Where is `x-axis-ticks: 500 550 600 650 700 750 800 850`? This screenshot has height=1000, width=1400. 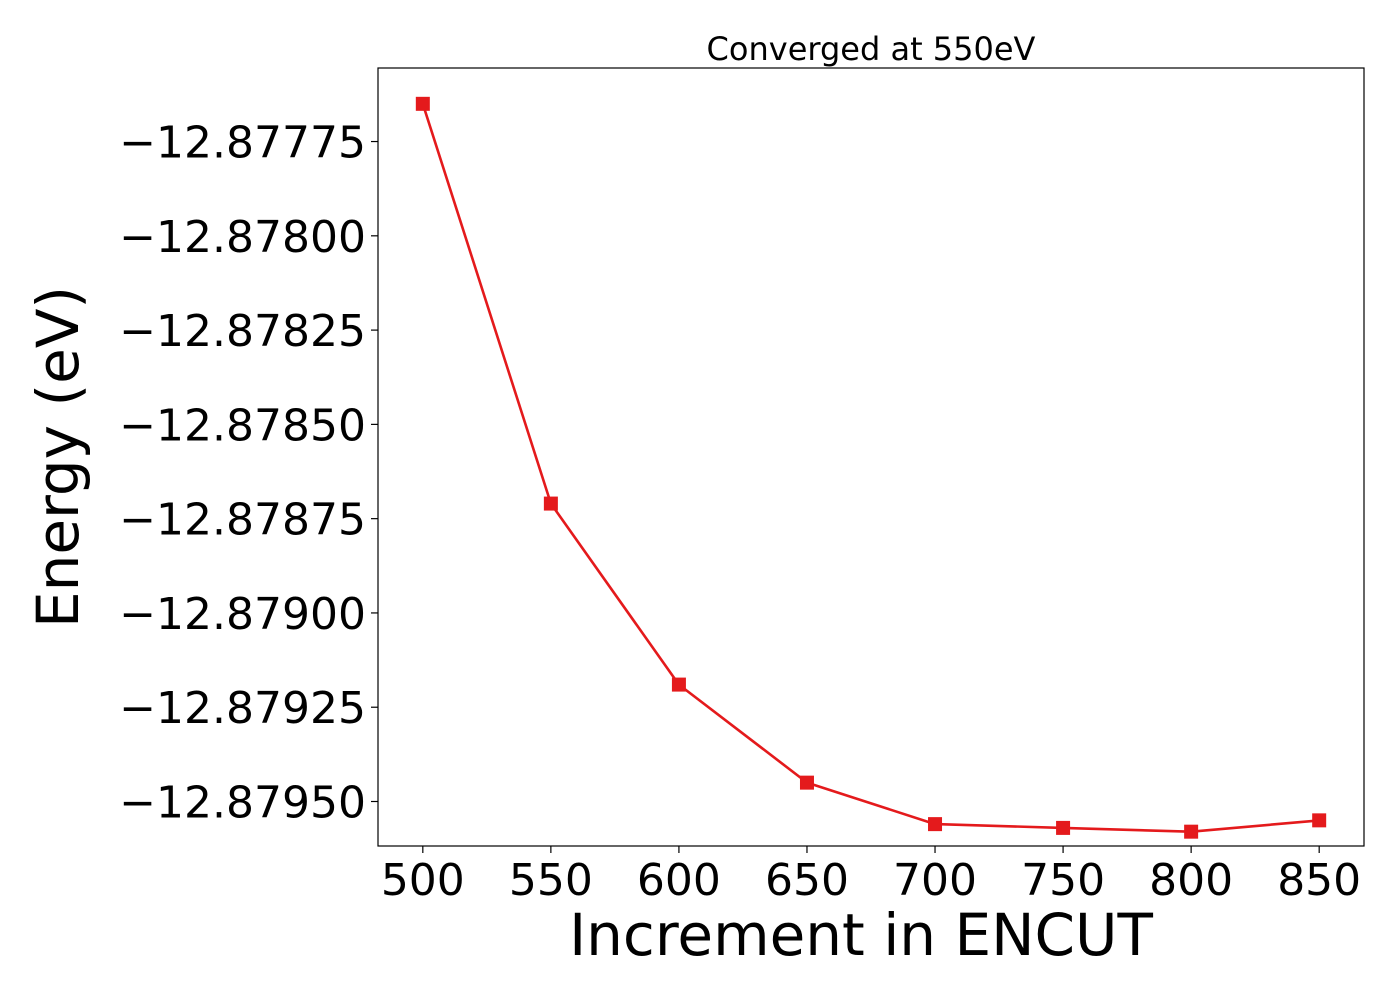
x-axis-ticks: 500 550 600 650 700 750 800 850 is located at coordinates (871, 876).